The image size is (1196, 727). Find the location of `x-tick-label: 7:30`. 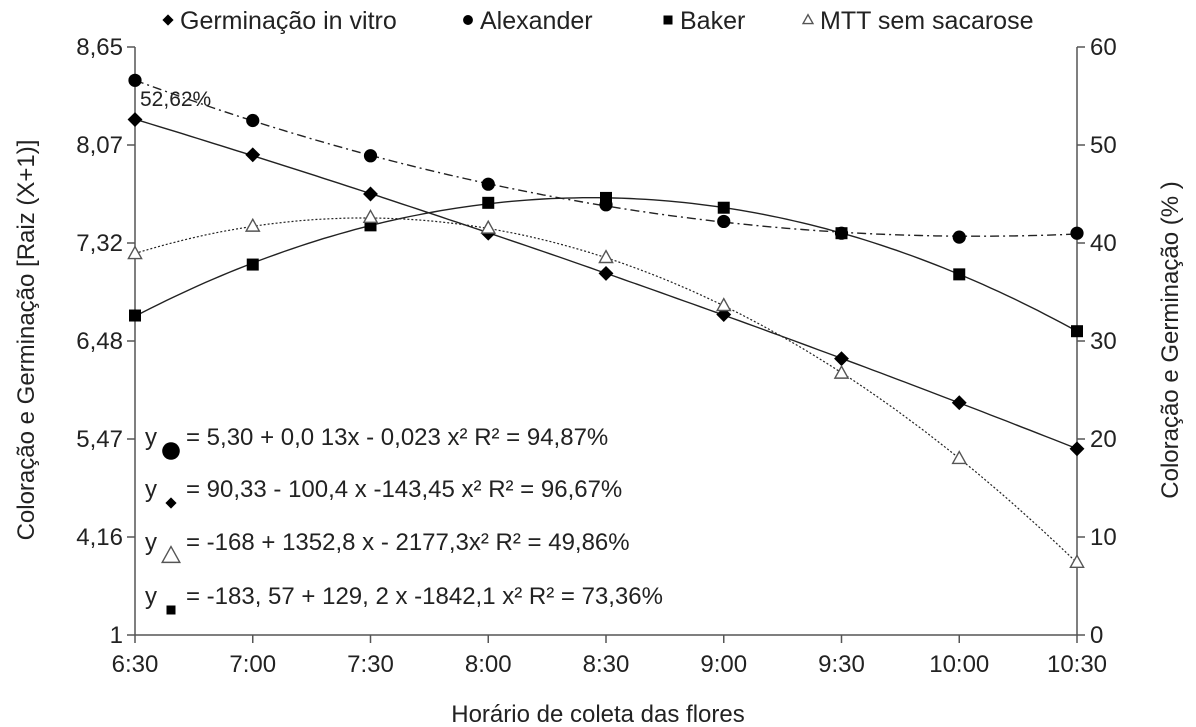

x-tick-label: 7:30 is located at coordinates (370, 664).